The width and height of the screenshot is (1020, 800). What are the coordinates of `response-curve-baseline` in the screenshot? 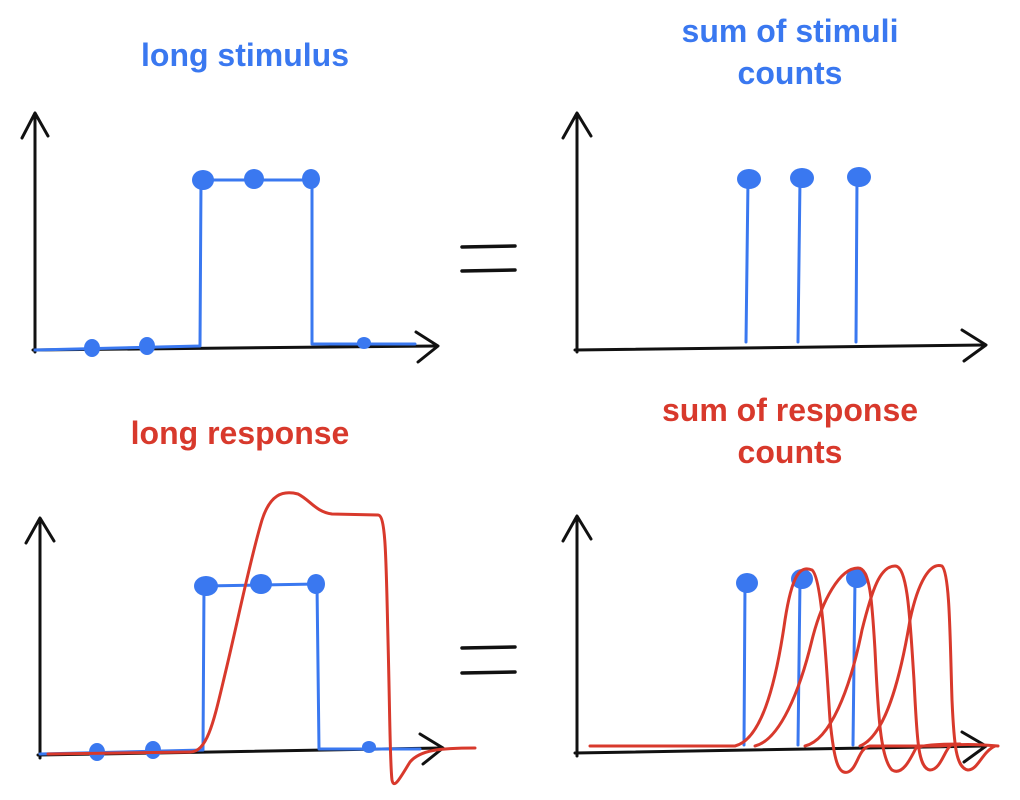 It's located at (794, 671).